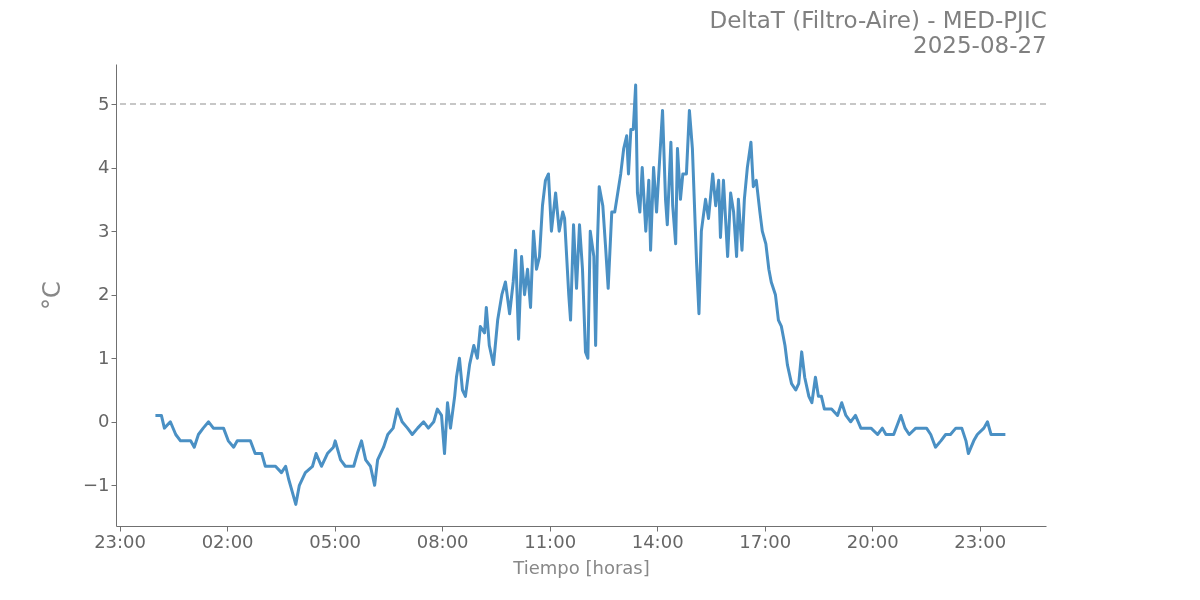  What do you see at coordinates (765, 541) in the screenshot?
I see `x-tick-label: 17:00` at bounding box center [765, 541].